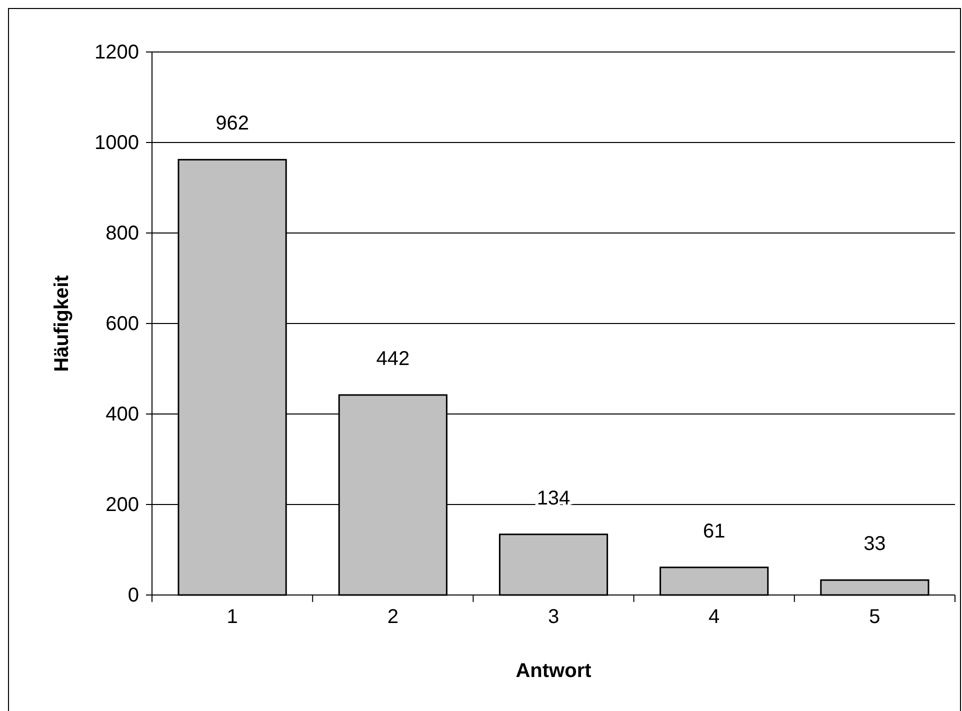 The image size is (962, 711). I want to click on data-label: 442, so click(393, 359).